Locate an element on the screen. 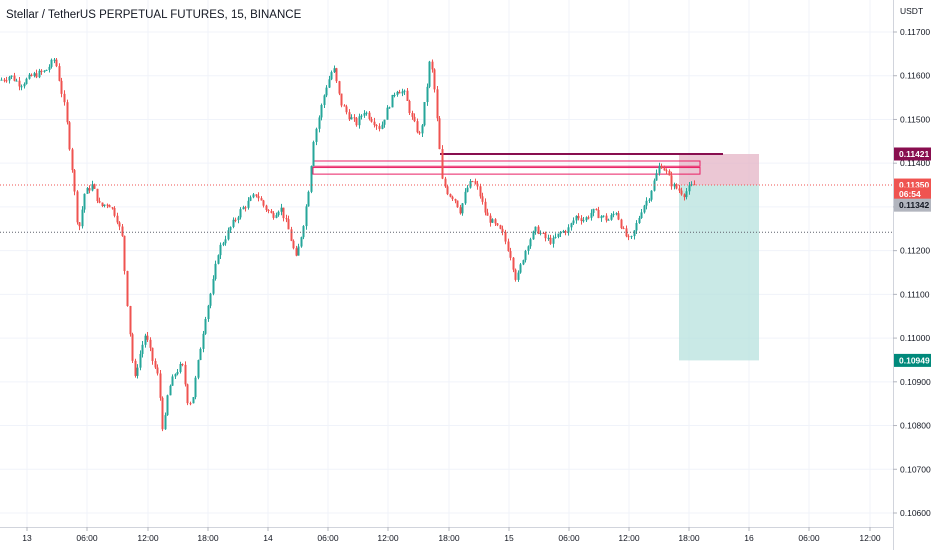  svg-text: 0.11421 is located at coordinates (914, 154).